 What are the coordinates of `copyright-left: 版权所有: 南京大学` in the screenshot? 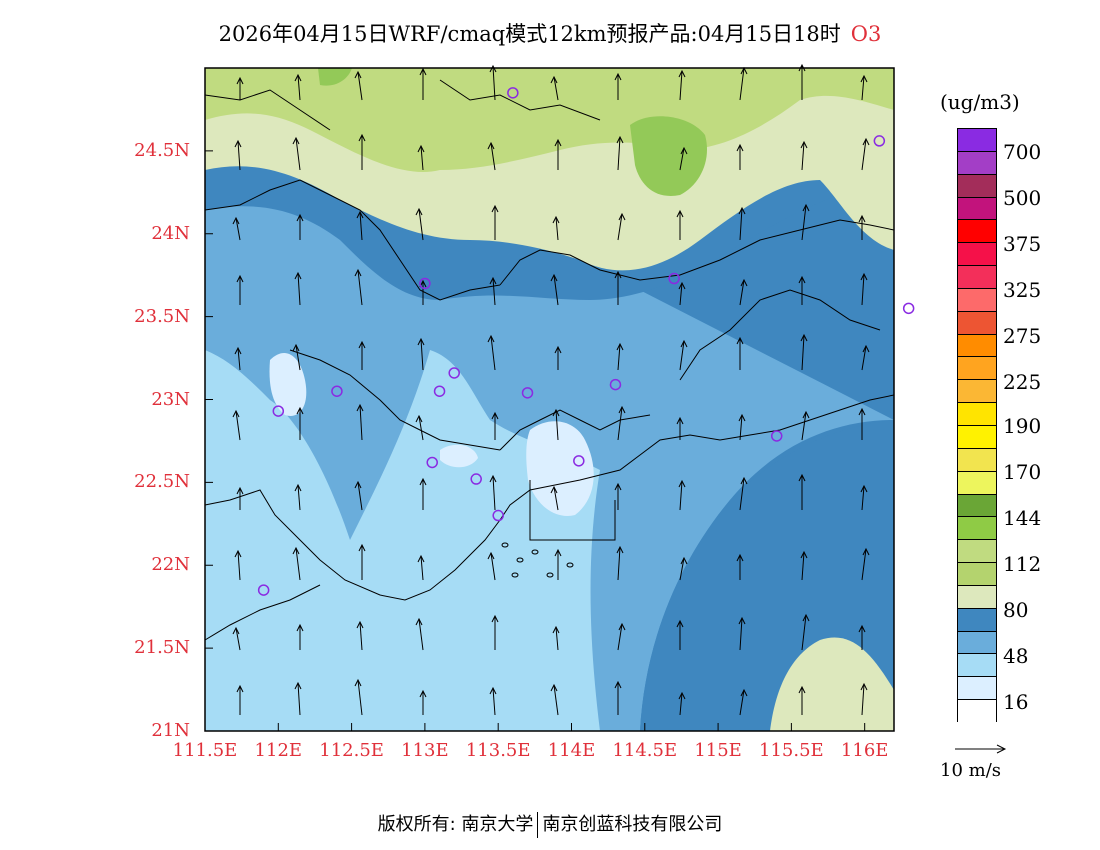 It's located at (455, 824).